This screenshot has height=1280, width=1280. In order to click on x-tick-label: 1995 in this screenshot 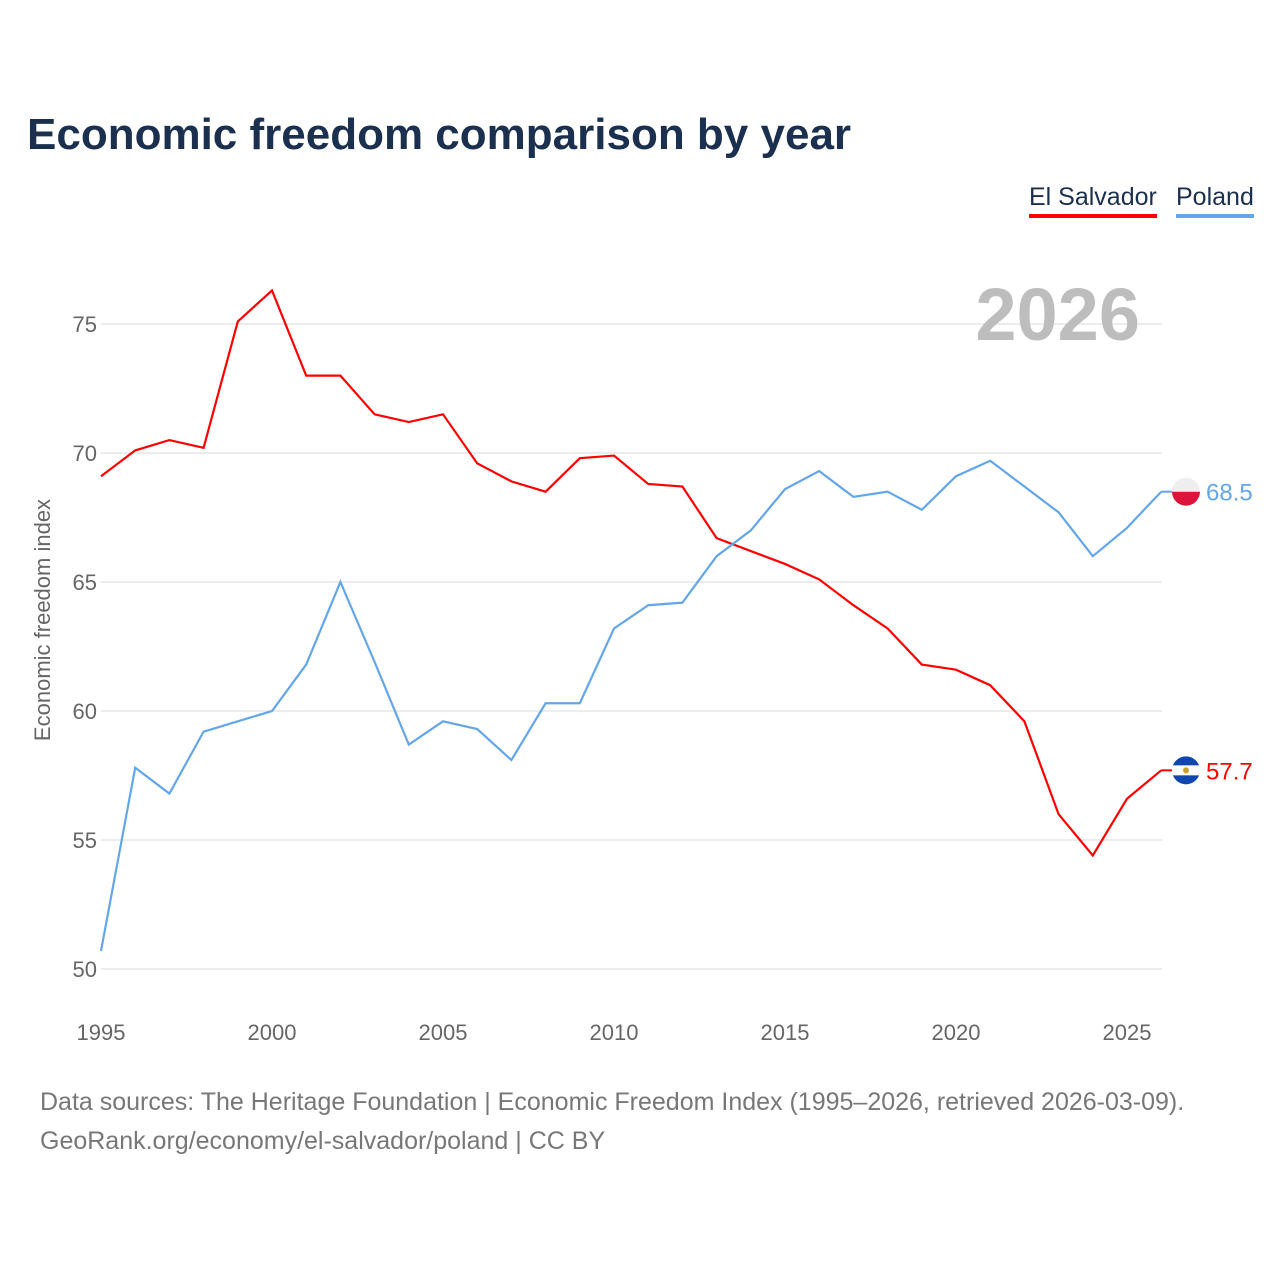, I will do `click(101, 1032)`.